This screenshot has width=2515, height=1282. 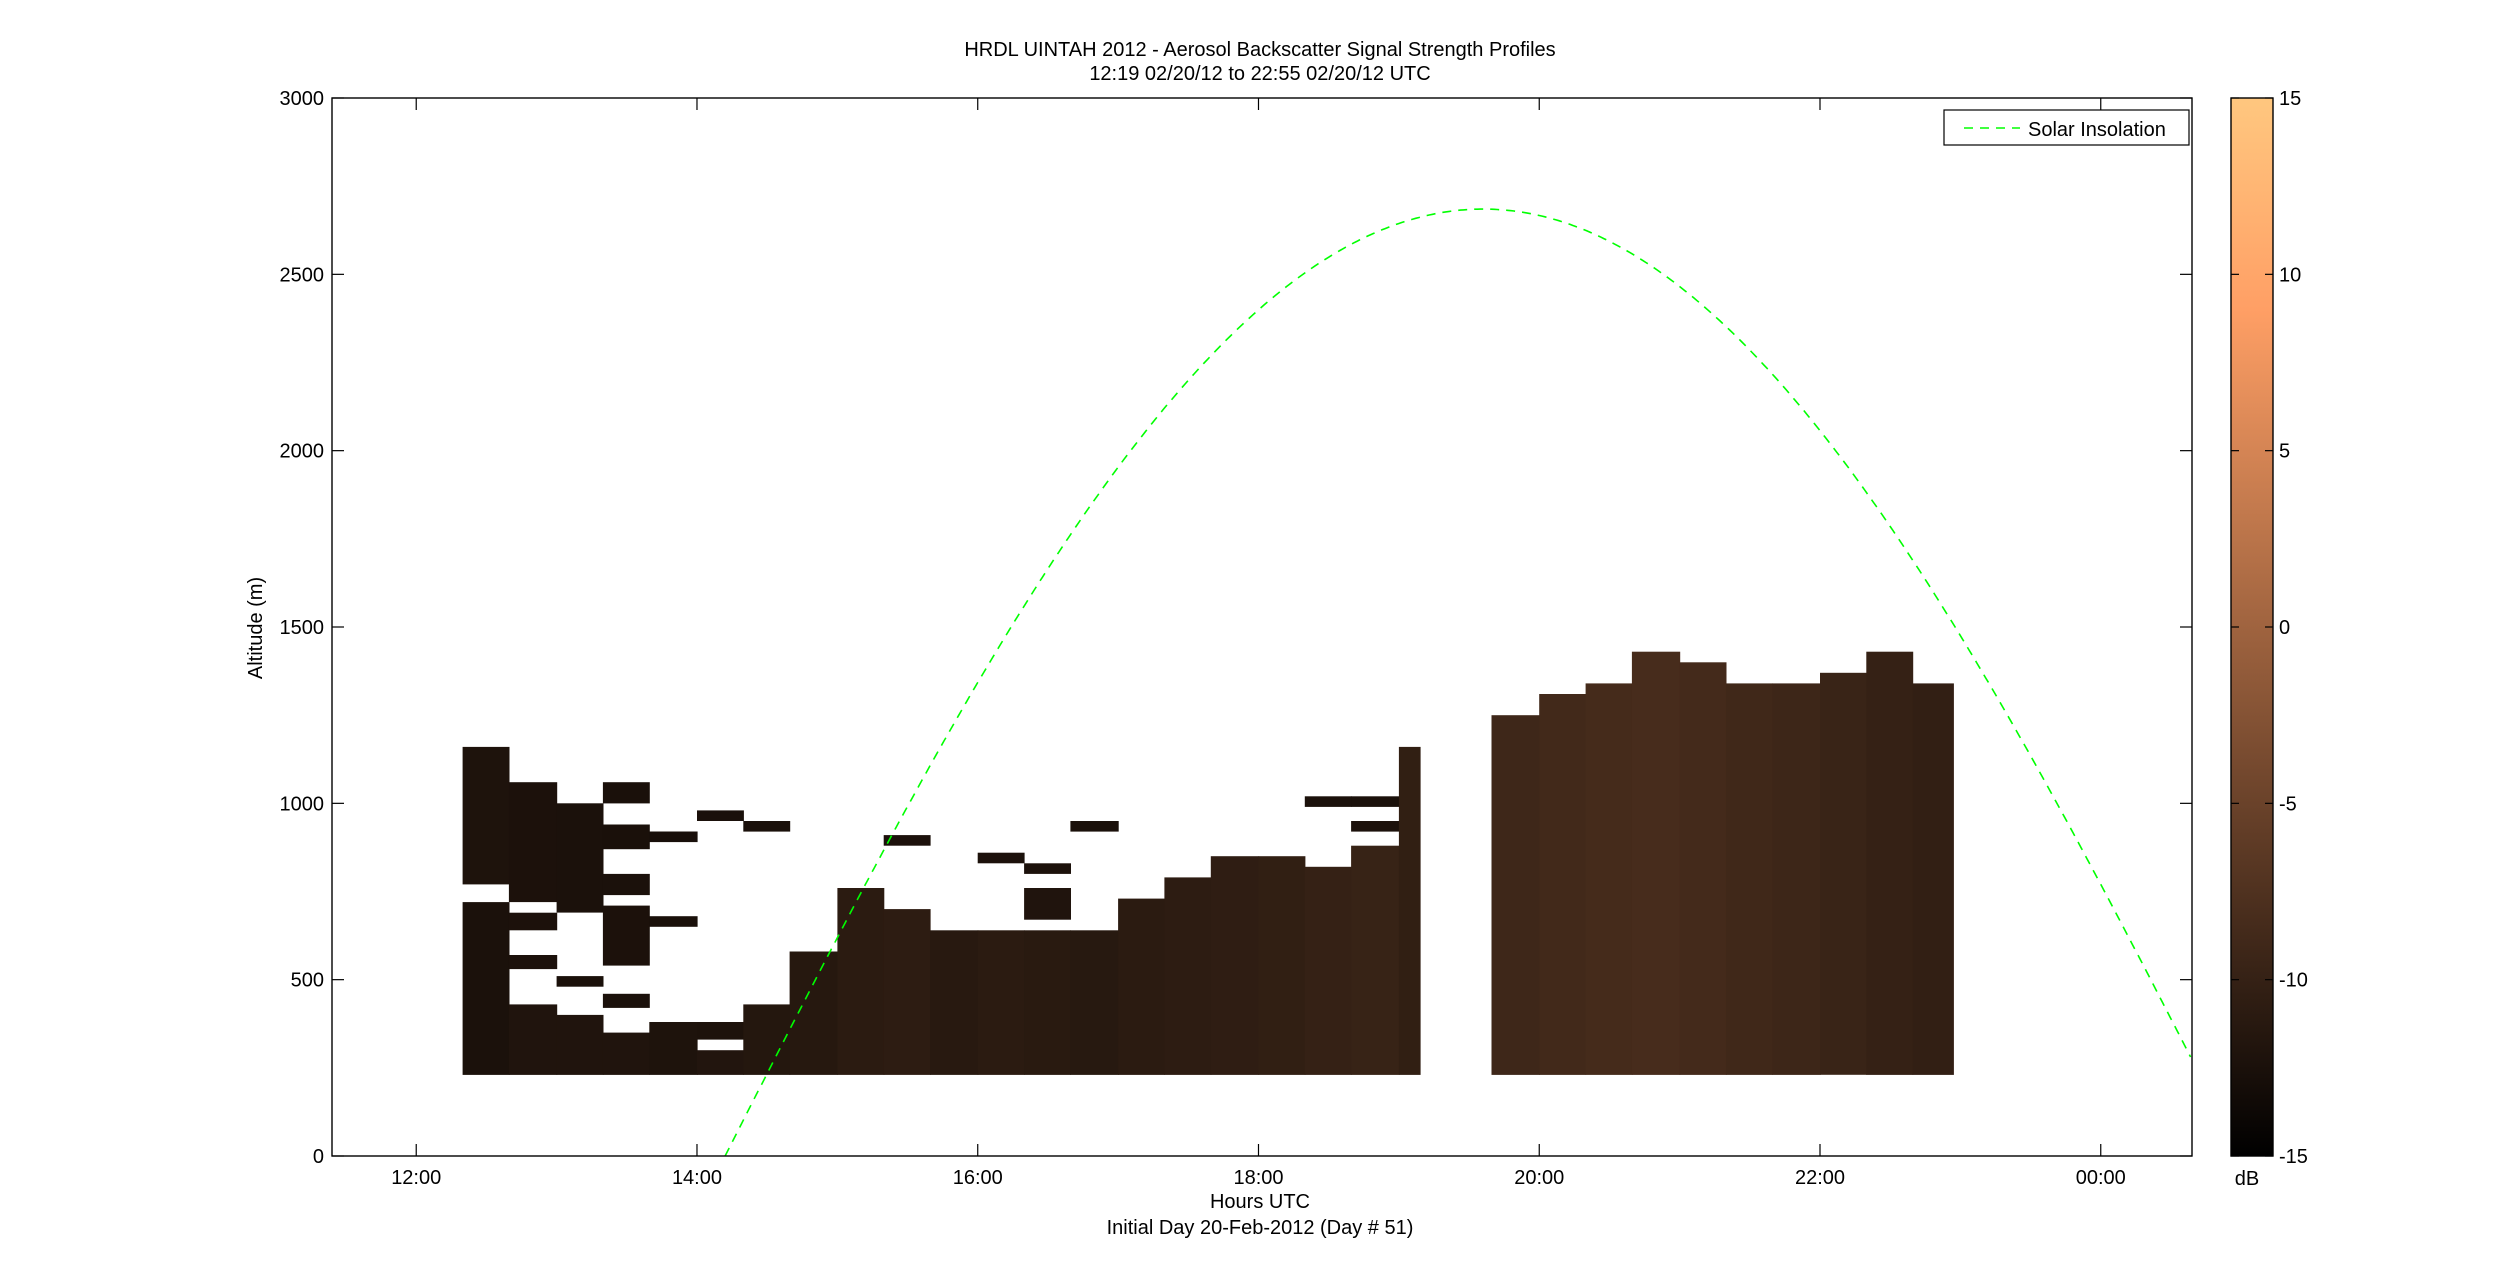 What do you see at coordinates (1260, 1202) in the screenshot?
I see `x-axis-label: Hours UTC` at bounding box center [1260, 1202].